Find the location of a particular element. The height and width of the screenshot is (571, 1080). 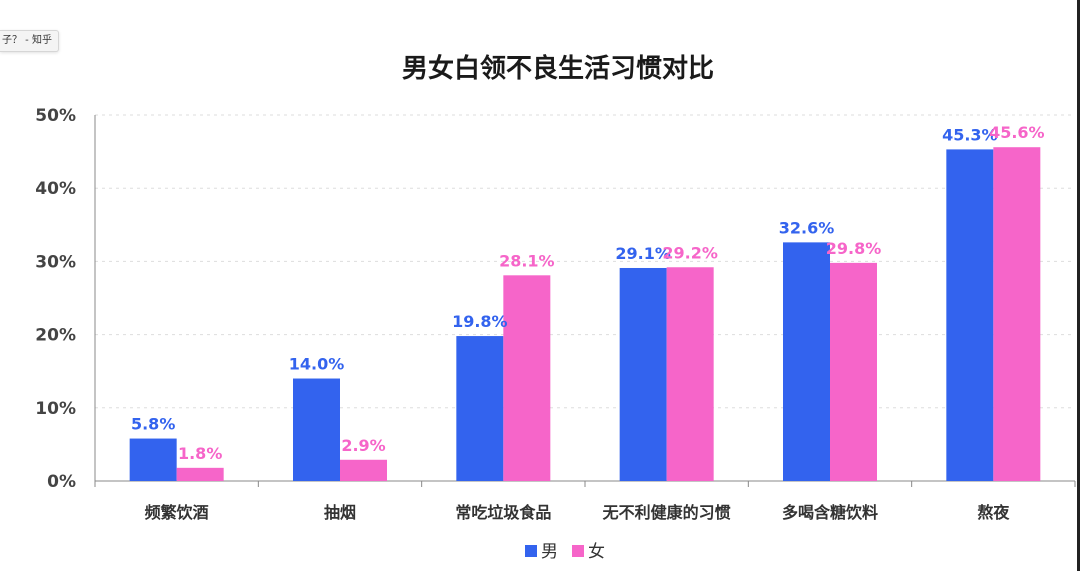

data-label-female: 29.2% is located at coordinates (690, 252).